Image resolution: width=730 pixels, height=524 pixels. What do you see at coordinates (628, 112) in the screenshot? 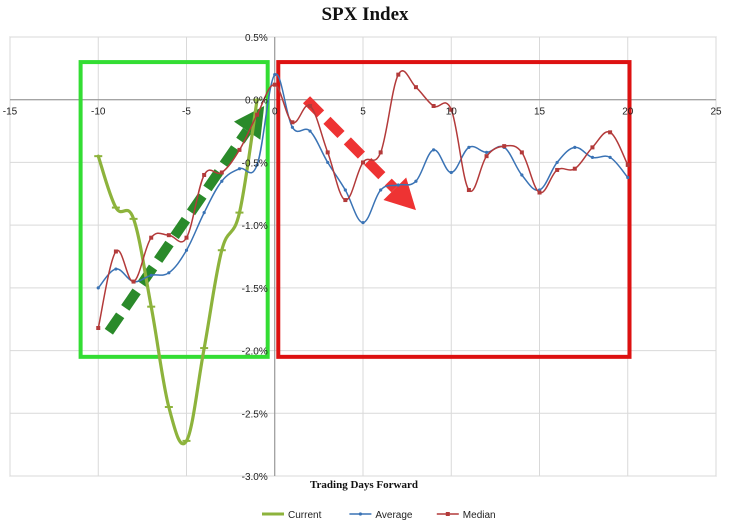
I see `x-tick-label: 20` at bounding box center [628, 112].